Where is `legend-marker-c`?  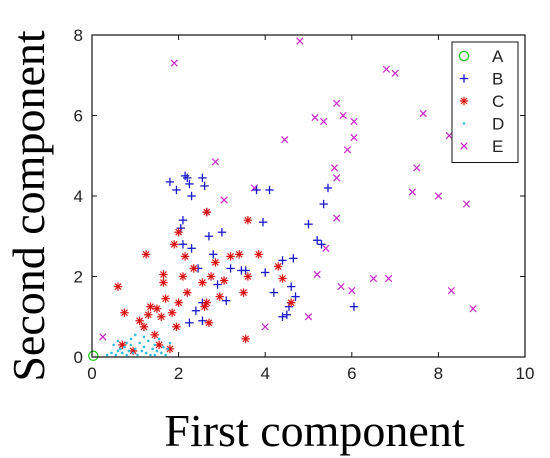
legend-marker-c is located at coordinates (464, 101).